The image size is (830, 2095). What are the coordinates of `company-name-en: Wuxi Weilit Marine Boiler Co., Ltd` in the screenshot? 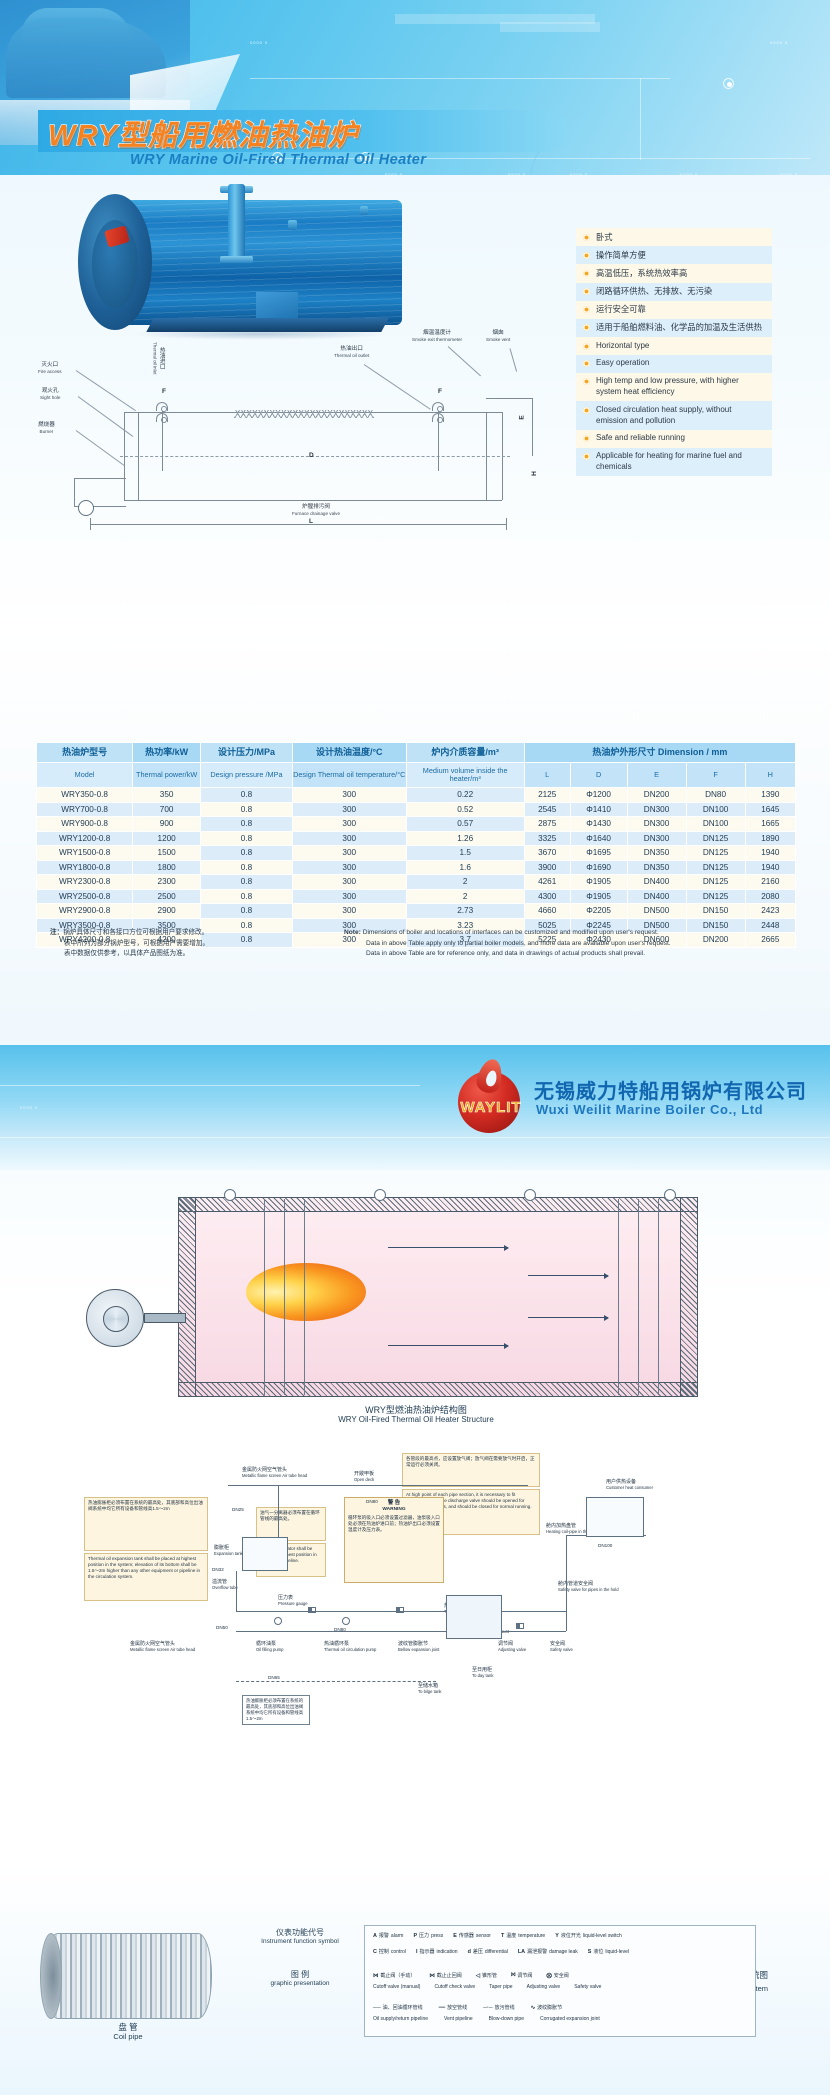 It's located at (650, 1109).